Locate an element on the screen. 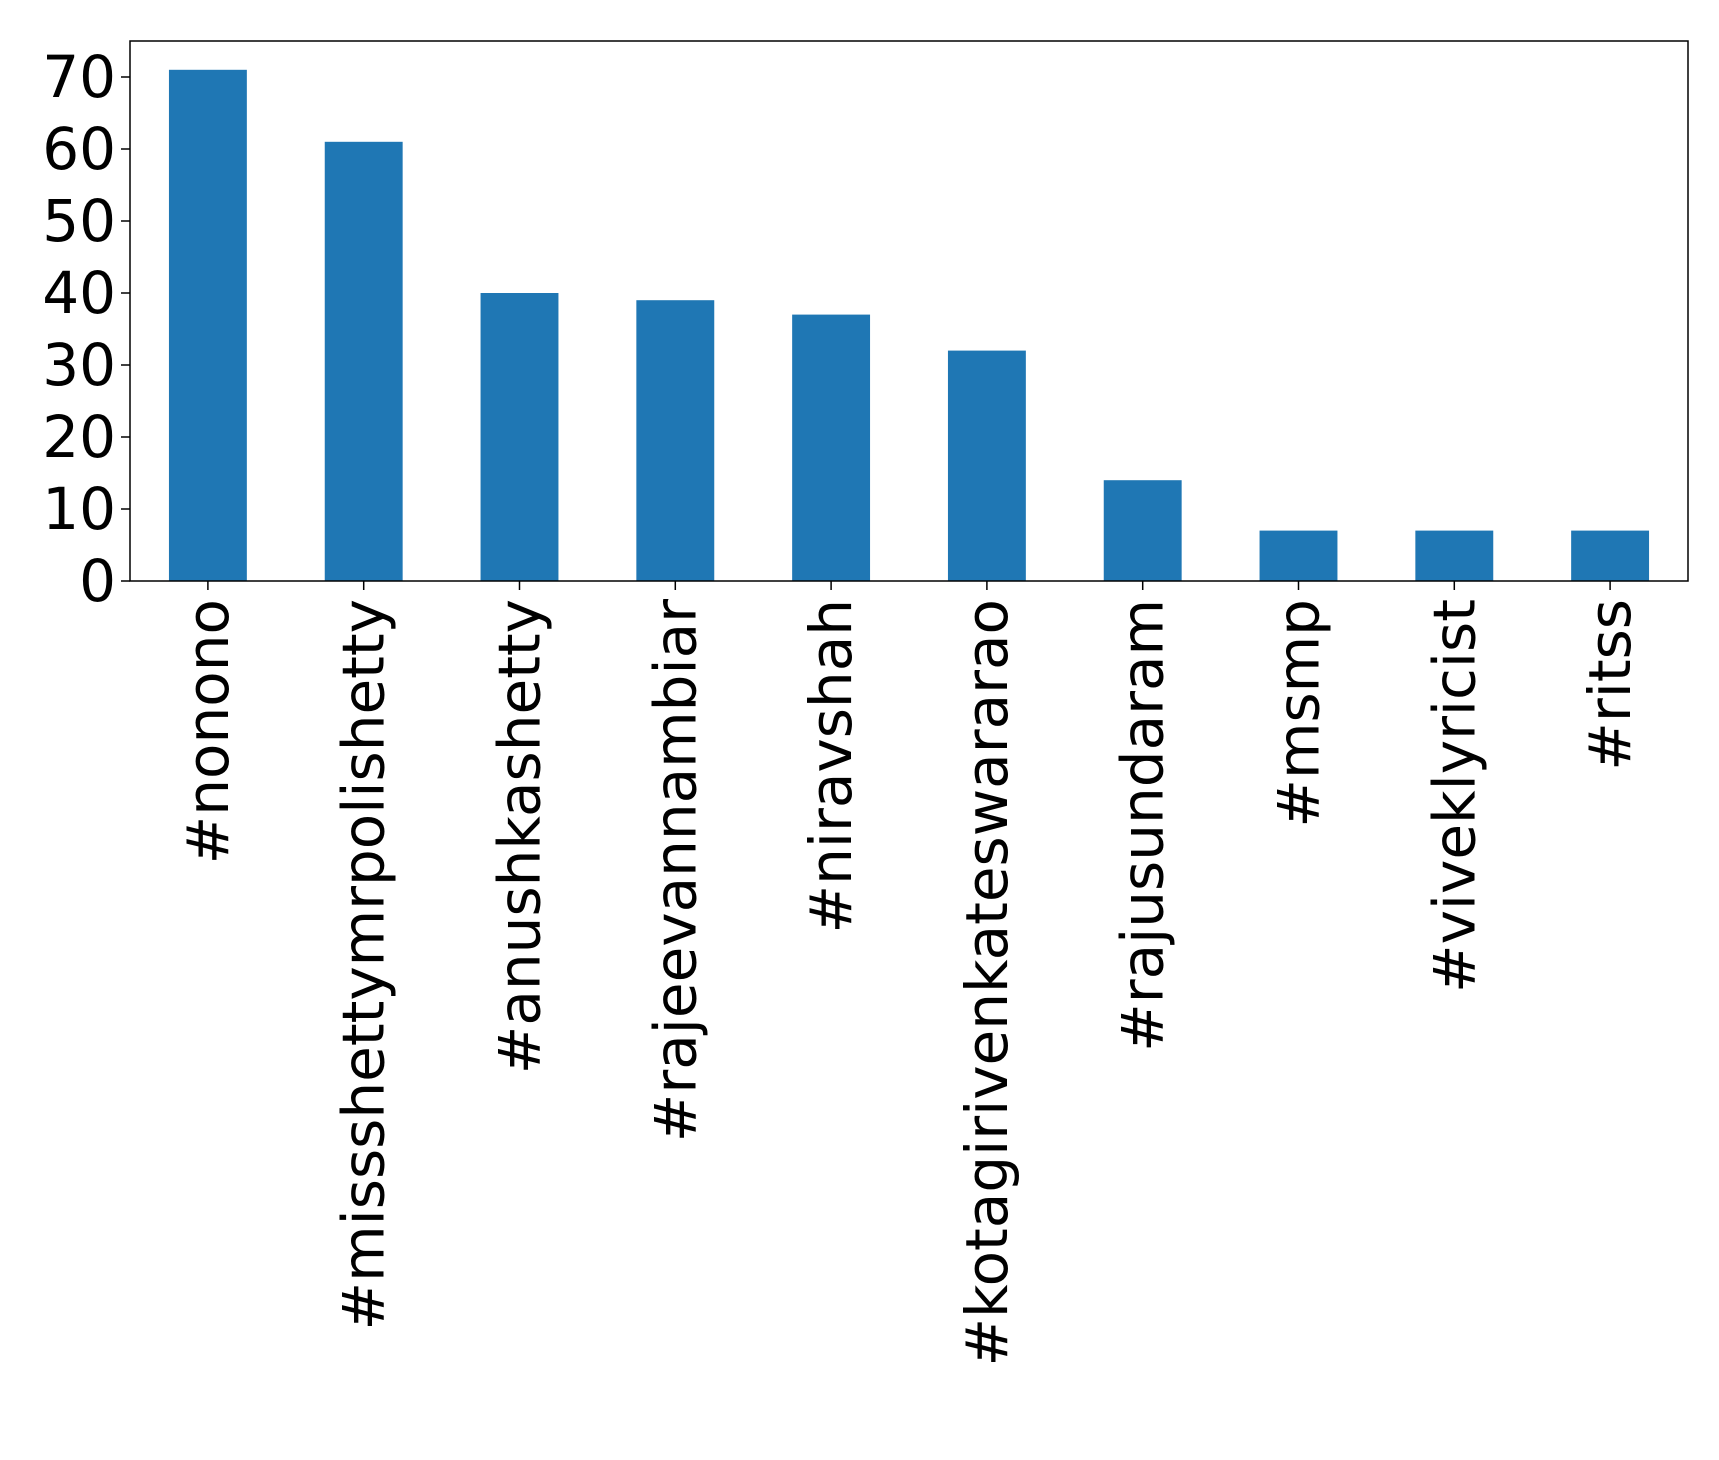  x-tick-label: #ritss is located at coordinates (1610, 685).